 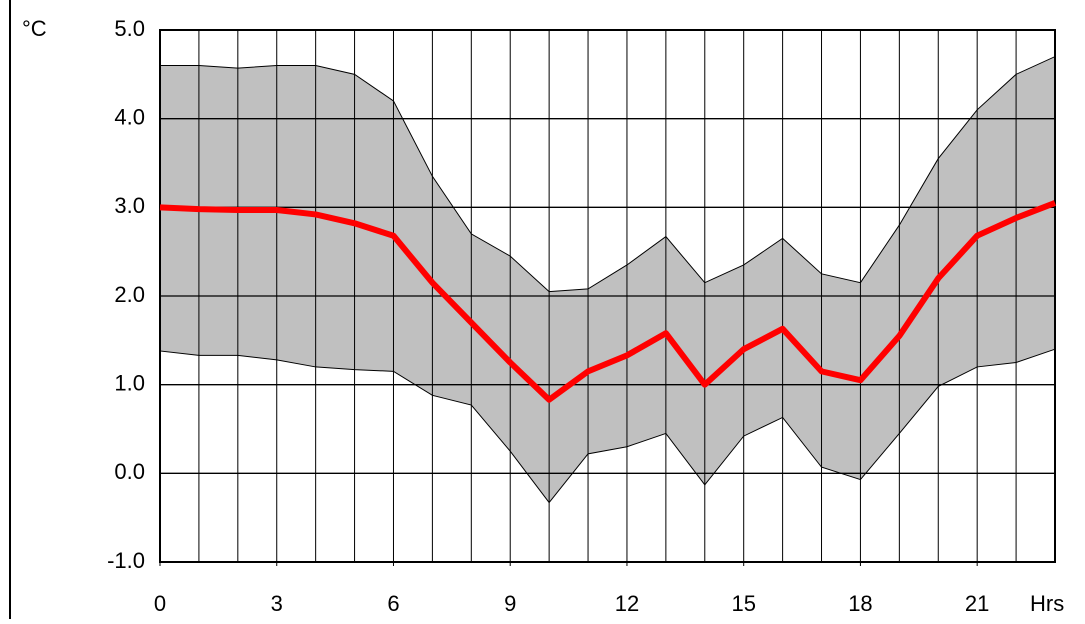 I want to click on y-tick-label: 3.0, so click(x=129, y=205).